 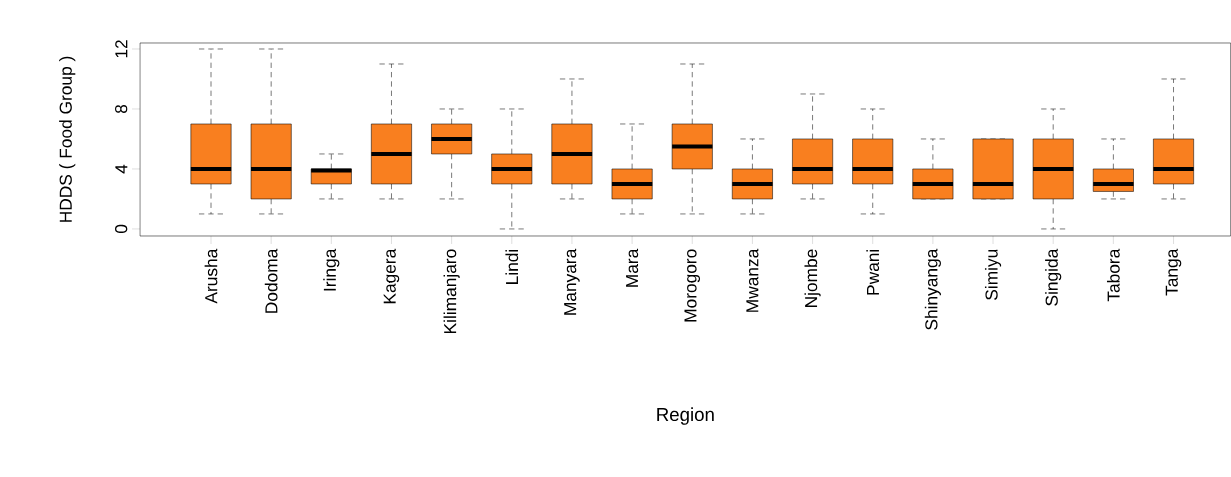 I want to click on x-tick-label: Kilimanjaro, so click(x=451, y=291).